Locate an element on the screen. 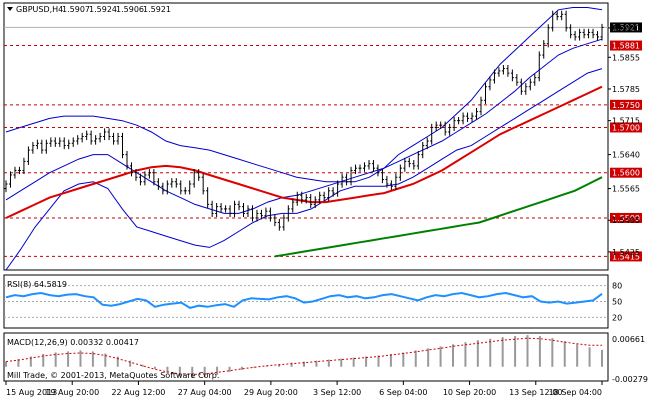  time-tick-label: 18 Sep 04:00 is located at coordinates (575, 392).